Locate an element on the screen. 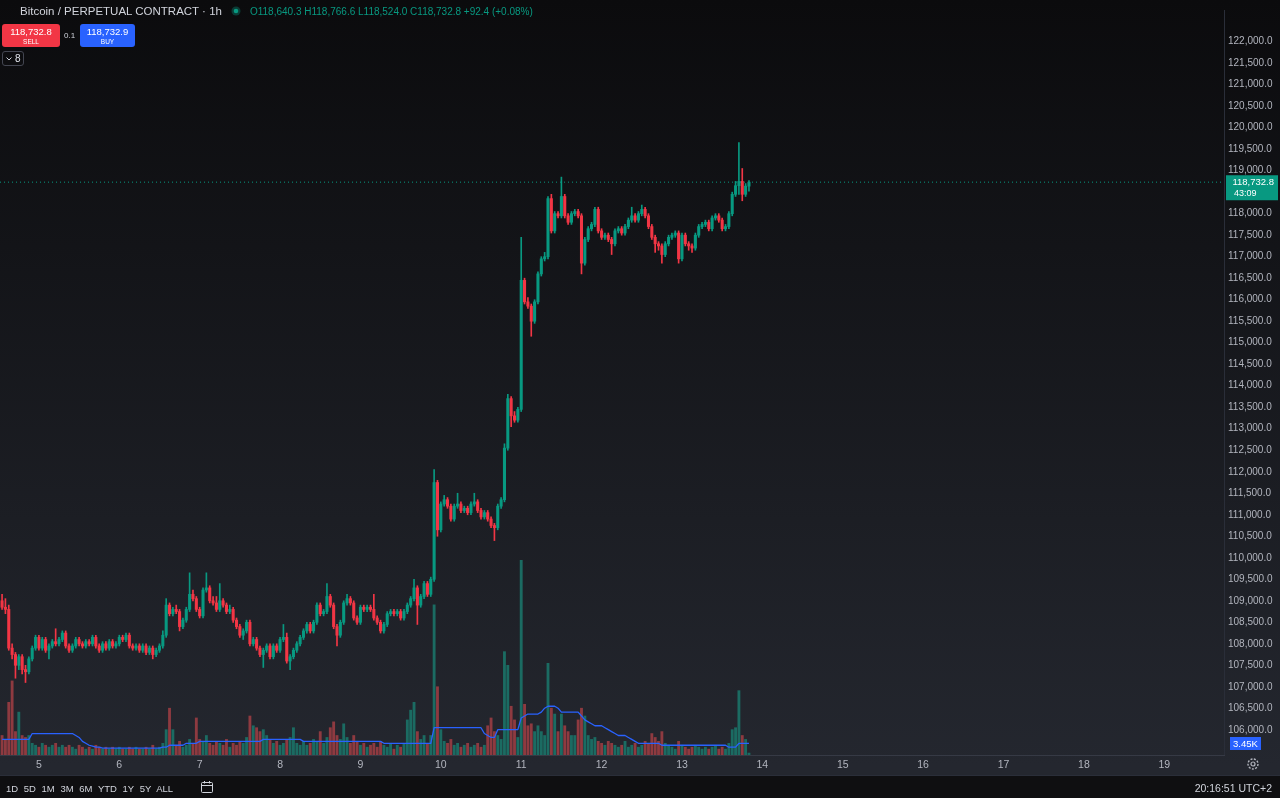 The height and width of the screenshot is (798, 1280). y-tick-label: 120,000.0 is located at coordinates (1250, 127).